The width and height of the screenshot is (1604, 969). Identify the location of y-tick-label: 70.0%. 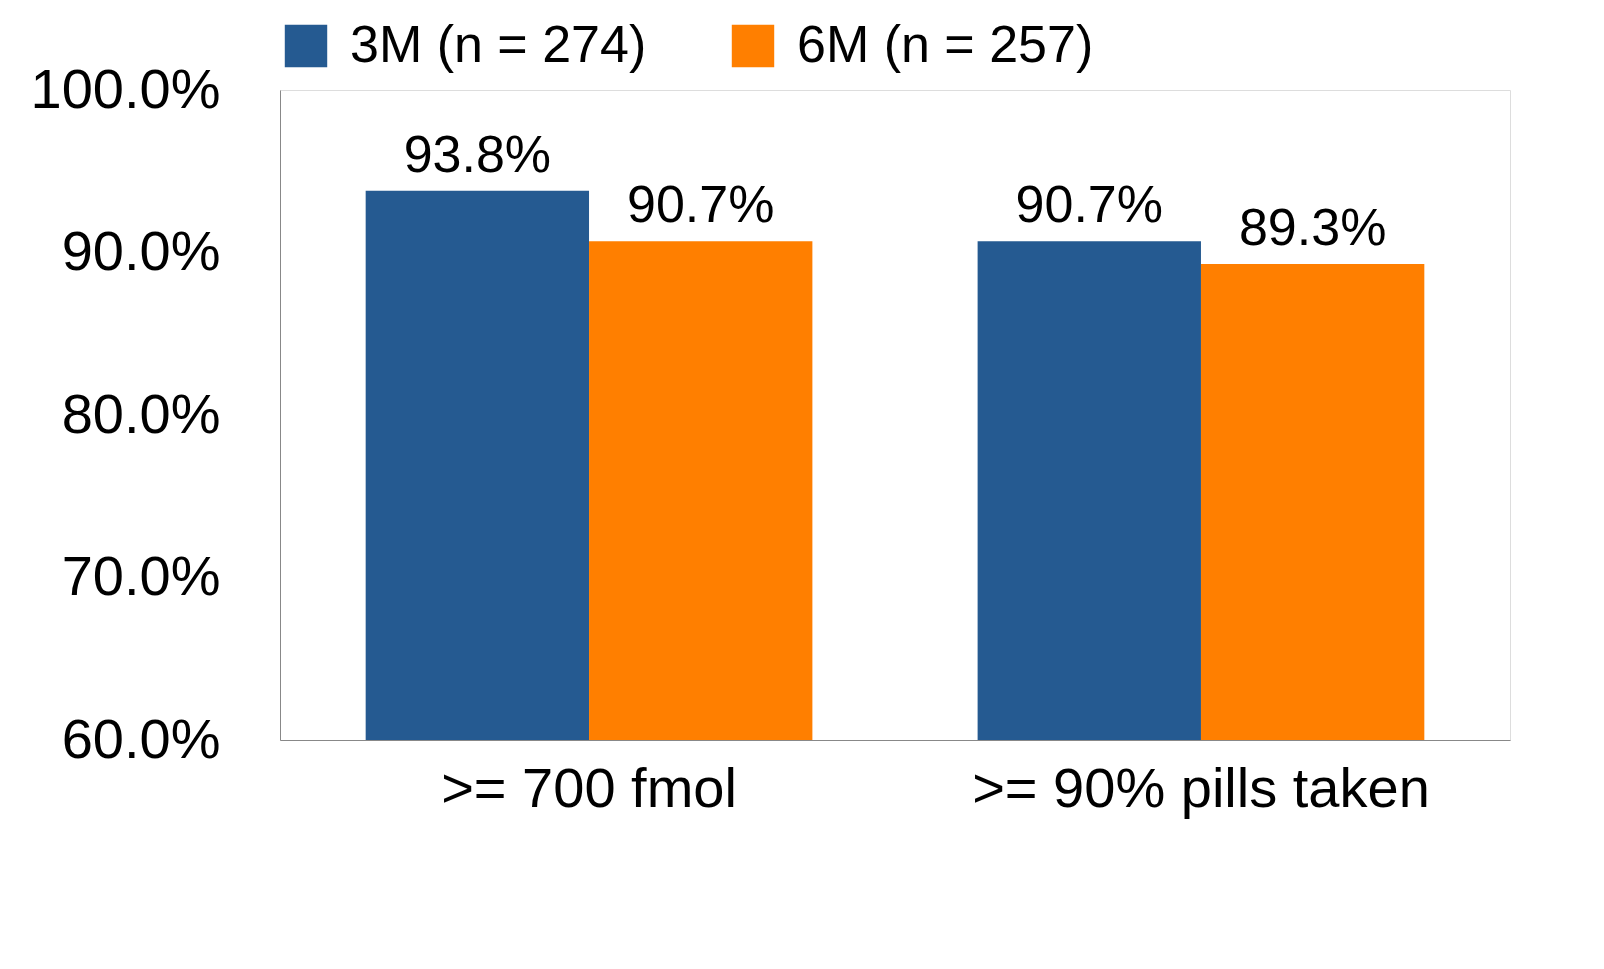
(141, 575).